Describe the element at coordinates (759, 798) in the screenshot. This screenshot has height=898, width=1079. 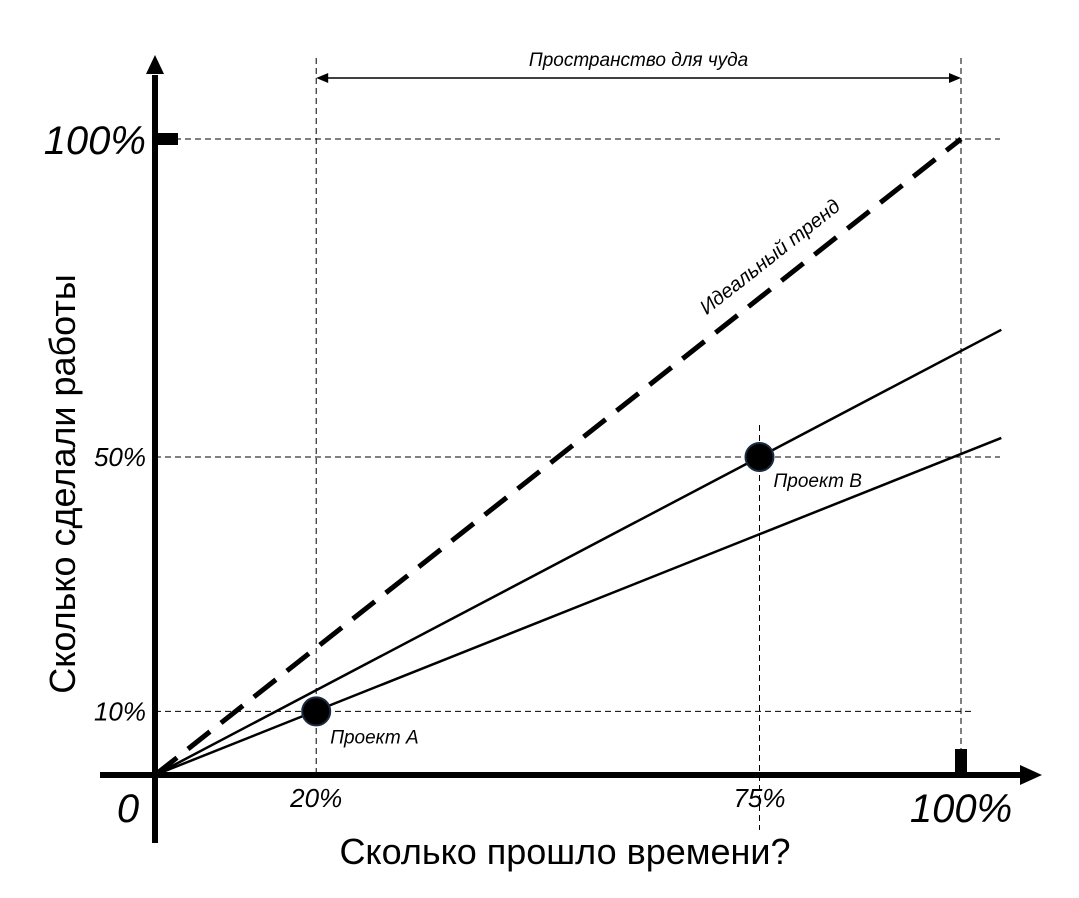
I see `x-tick-label-75: 75%` at that location.